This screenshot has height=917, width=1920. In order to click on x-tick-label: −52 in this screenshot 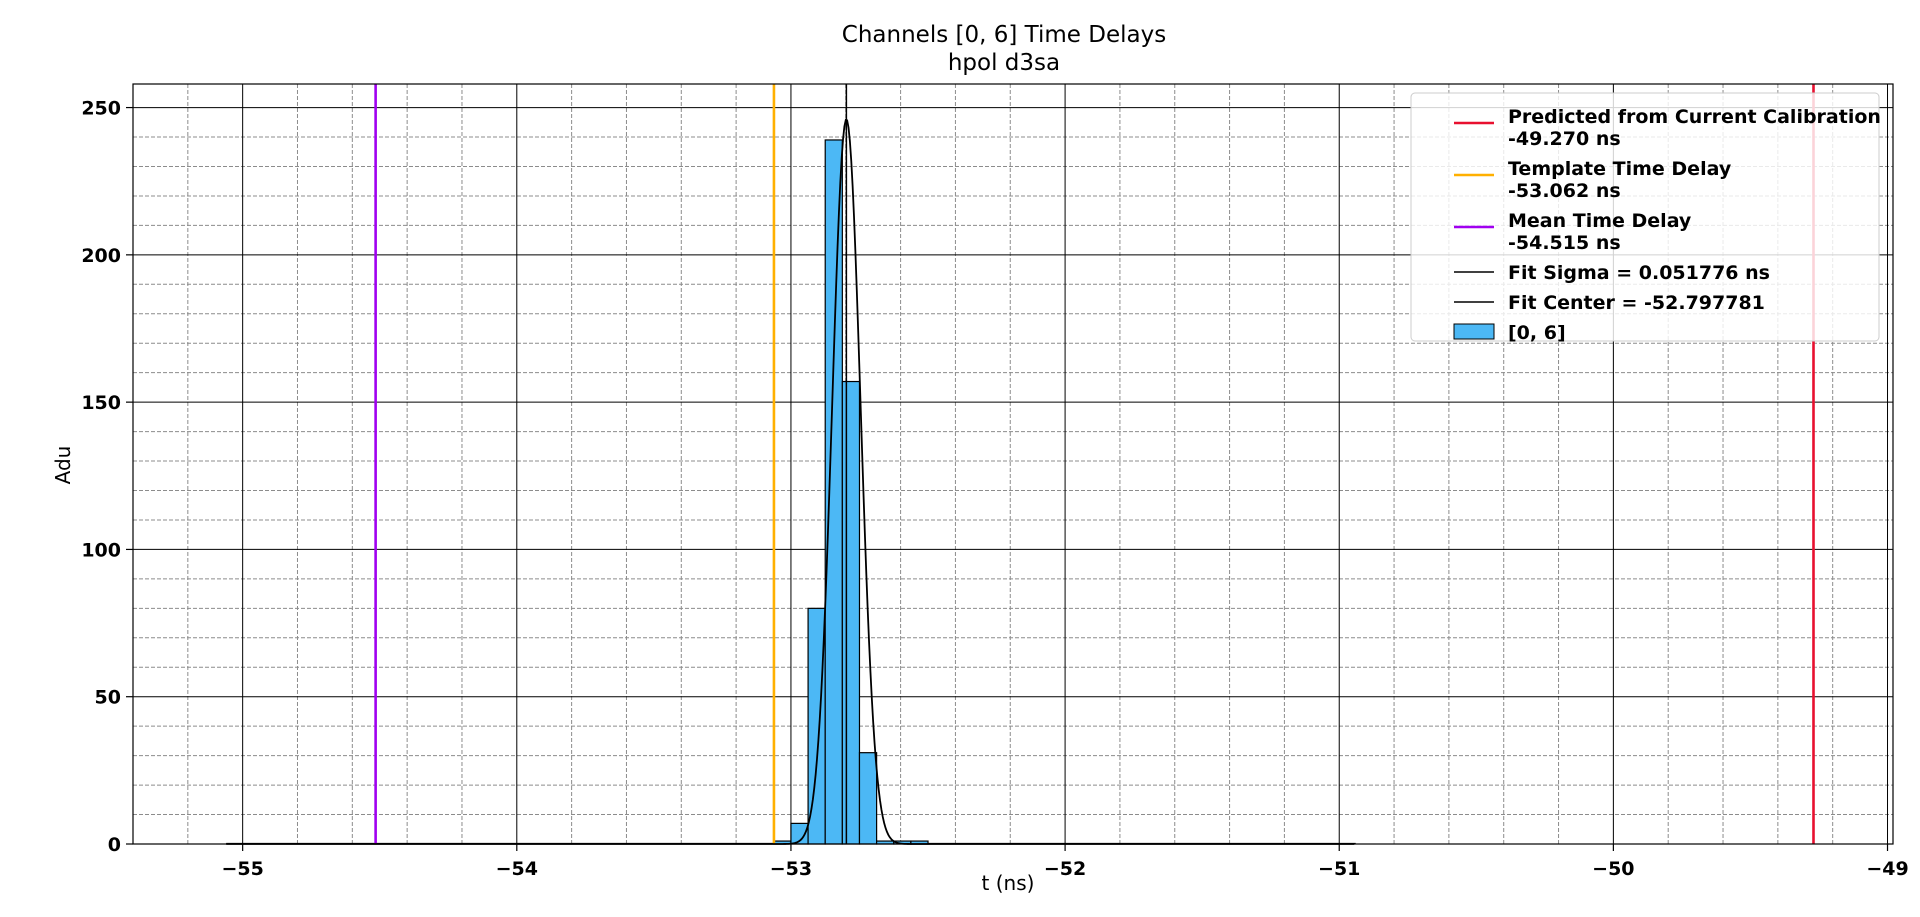, I will do `click(1065, 869)`.